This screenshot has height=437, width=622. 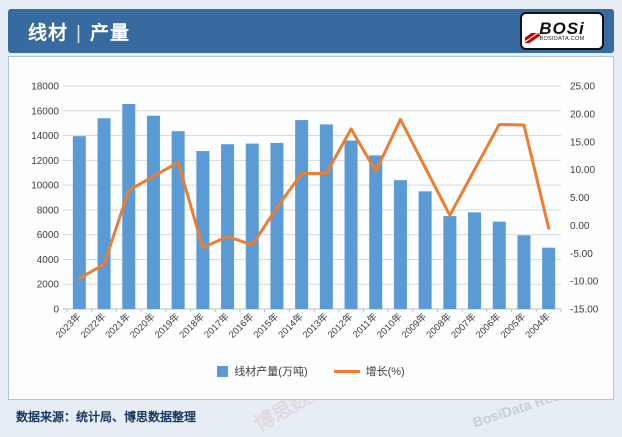 What do you see at coordinates (582, 170) in the screenshot?
I see `right-axis-tick-label: 10.00` at bounding box center [582, 170].